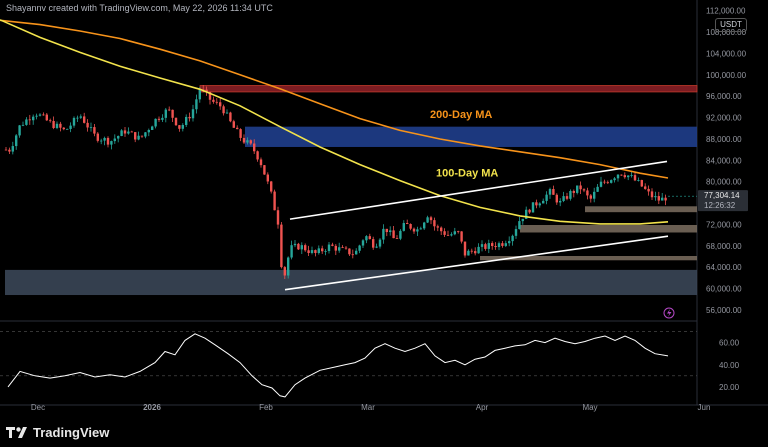 The height and width of the screenshot is (447, 768). I want to click on price-axis-label: 84,000.00, so click(724, 160).